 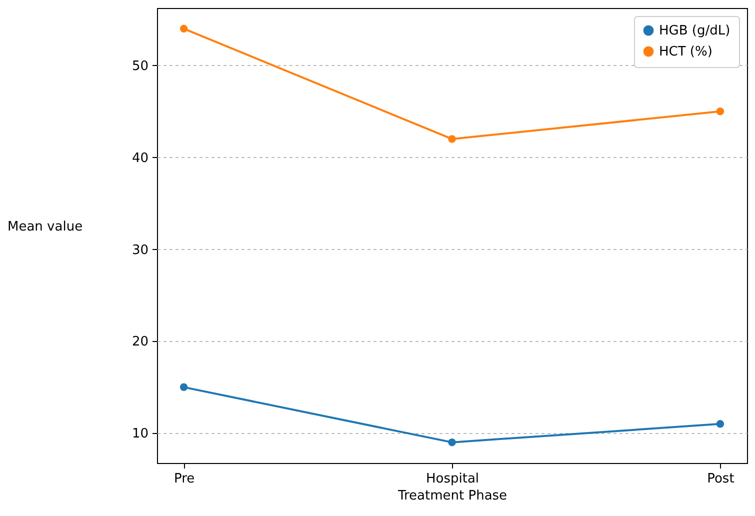 I want to click on y-tick-label: 50, so click(x=140, y=66).